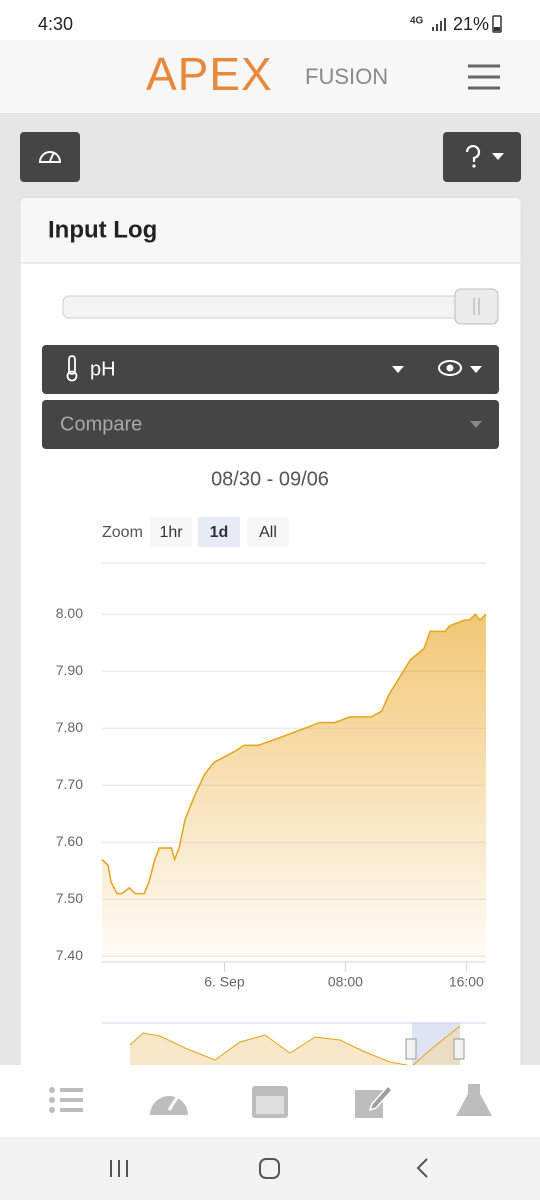 The height and width of the screenshot is (1200, 540). I want to click on input-select-value: pH, so click(103, 369).